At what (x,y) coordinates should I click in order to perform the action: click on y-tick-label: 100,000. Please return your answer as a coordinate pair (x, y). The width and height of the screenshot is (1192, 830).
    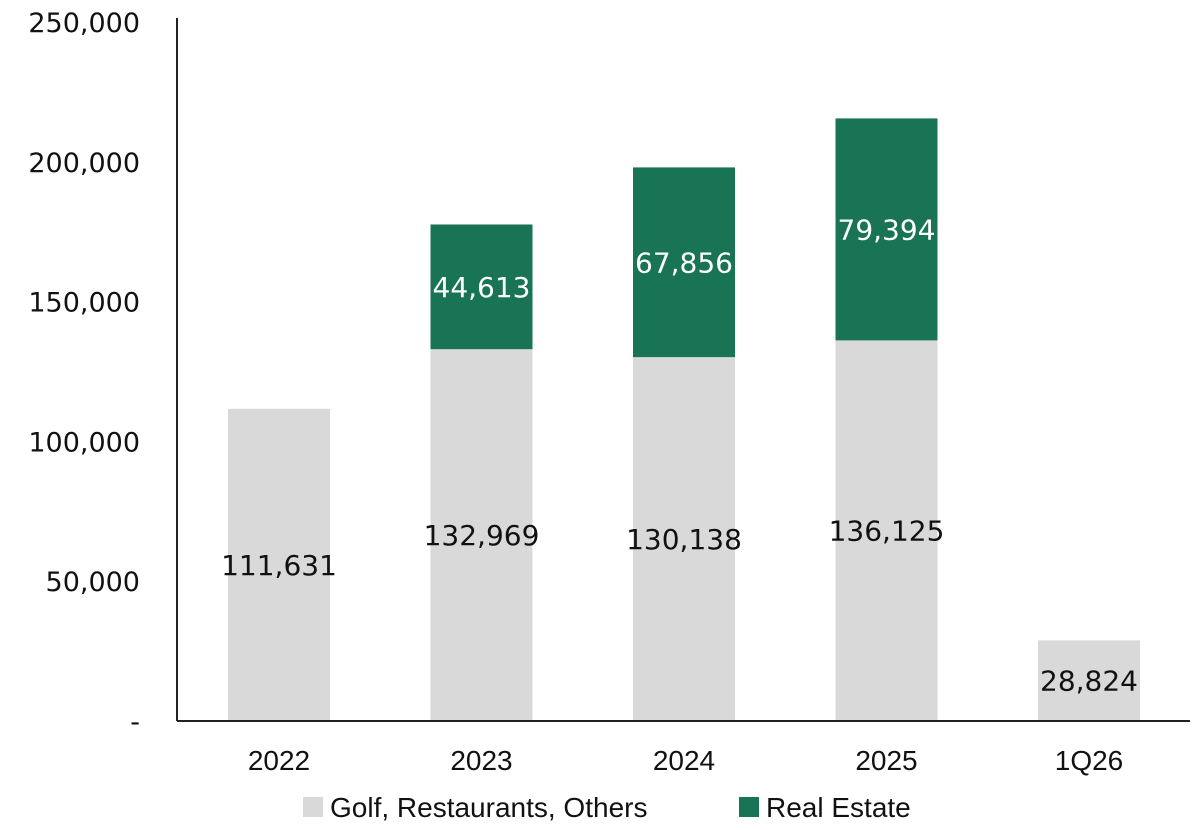
    Looking at the image, I should click on (84, 442).